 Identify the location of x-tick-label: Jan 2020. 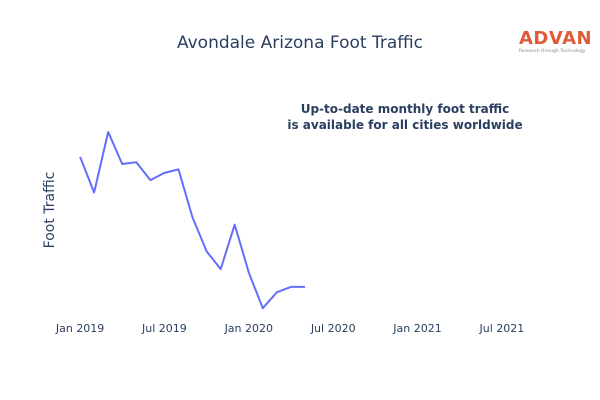
(248, 328).